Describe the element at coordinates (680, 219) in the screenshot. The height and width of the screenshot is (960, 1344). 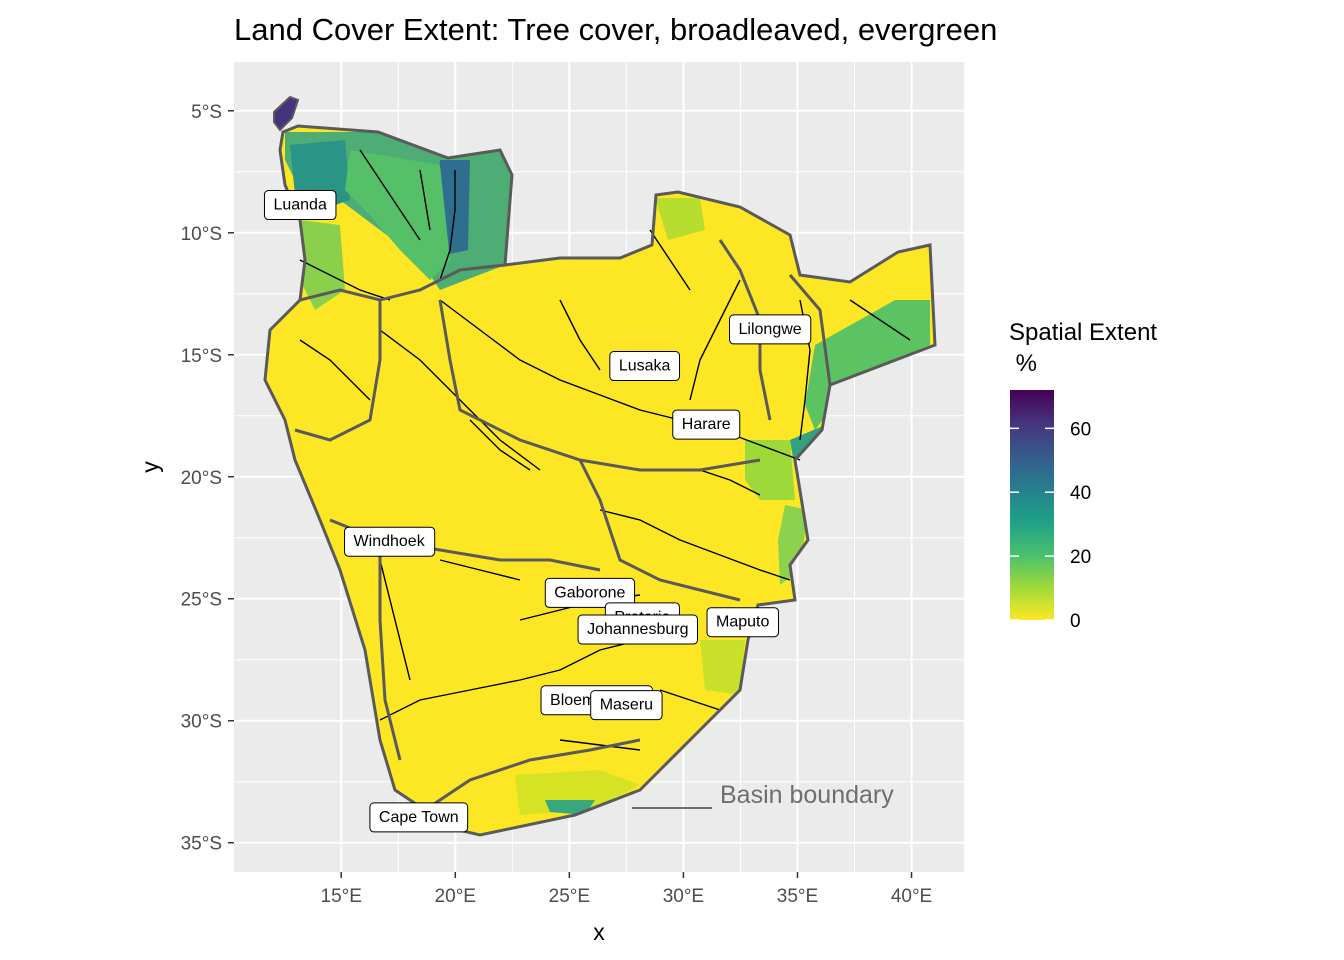
I see `cover-patch-tanganyika` at that location.